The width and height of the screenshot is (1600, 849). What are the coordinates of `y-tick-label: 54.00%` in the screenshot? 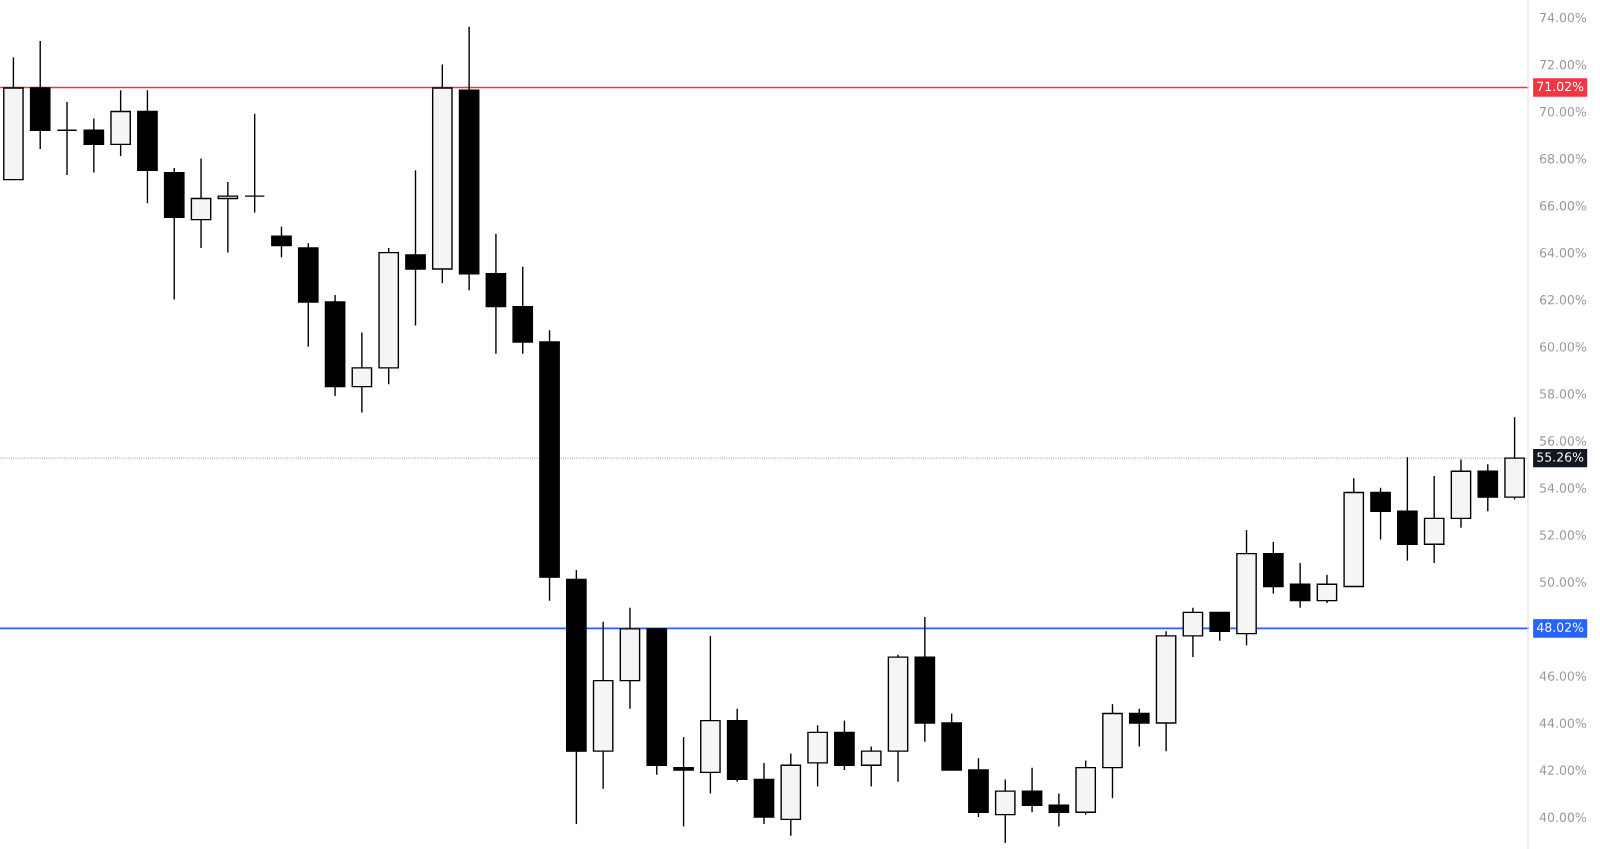 It's located at (1563, 488).